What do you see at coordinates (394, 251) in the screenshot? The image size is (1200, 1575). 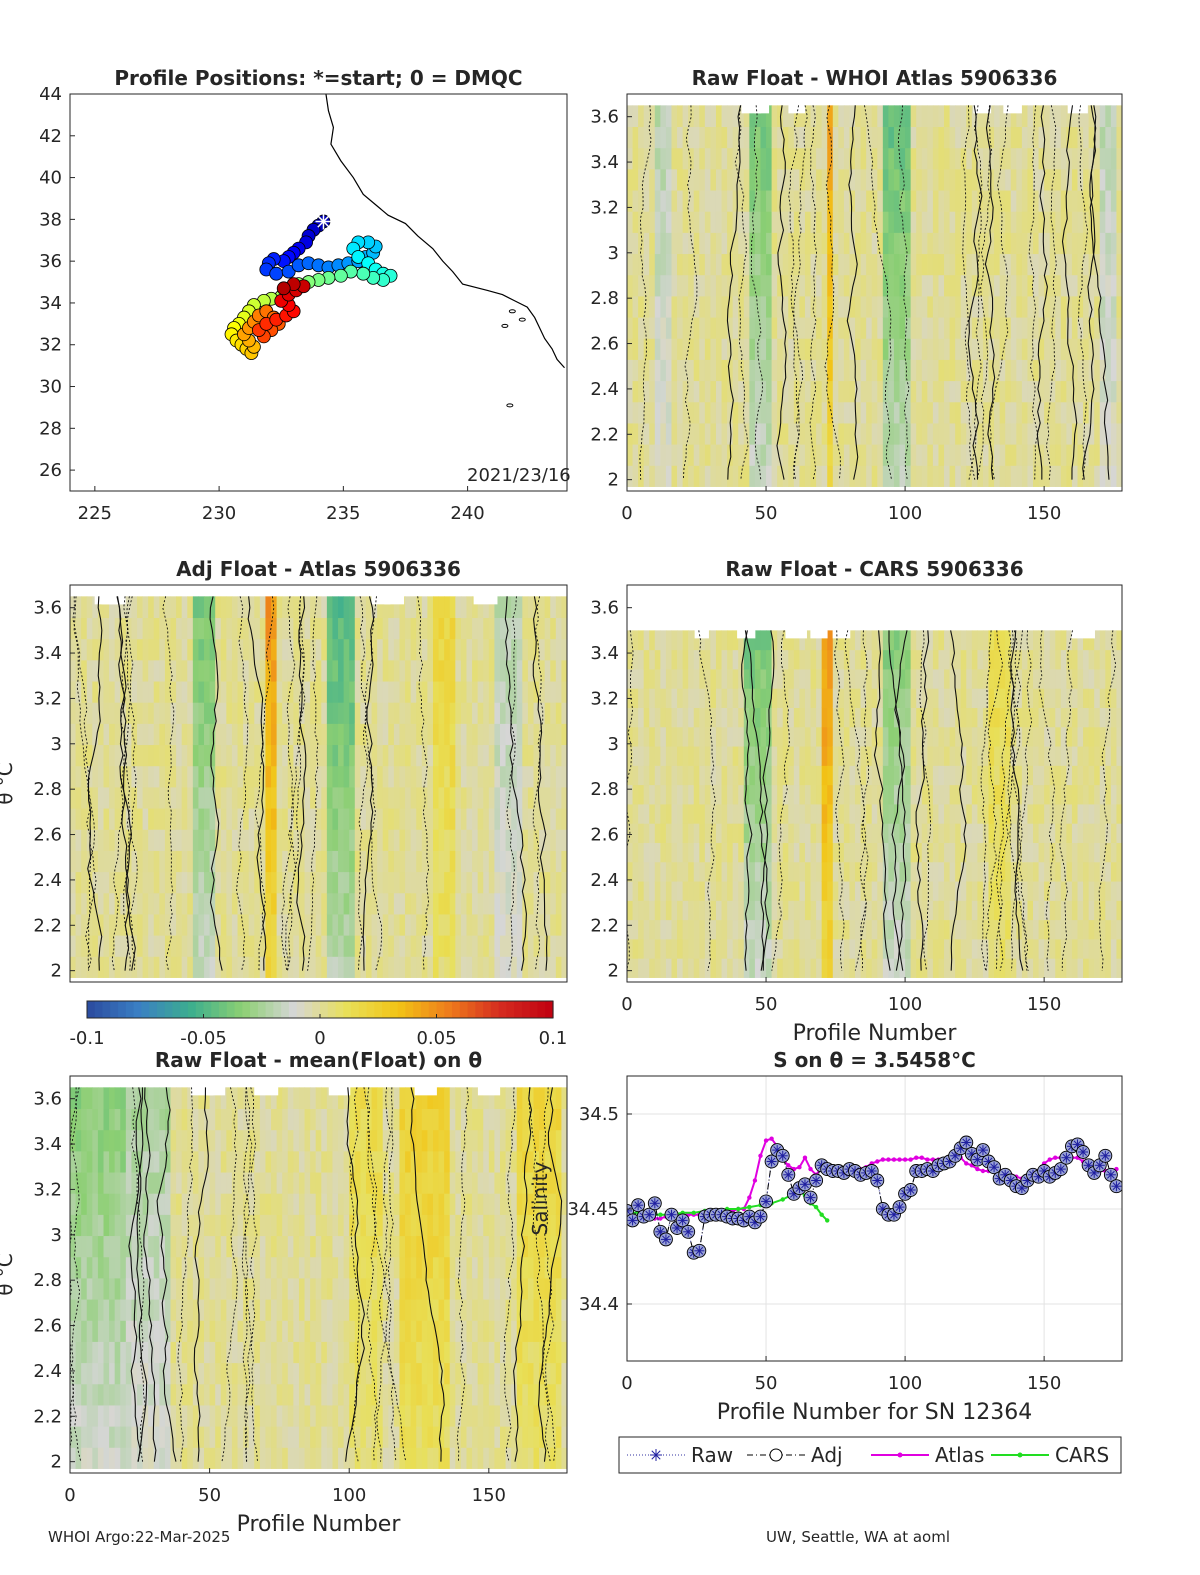 I see `map-plot-area` at bounding box center [394, 251].